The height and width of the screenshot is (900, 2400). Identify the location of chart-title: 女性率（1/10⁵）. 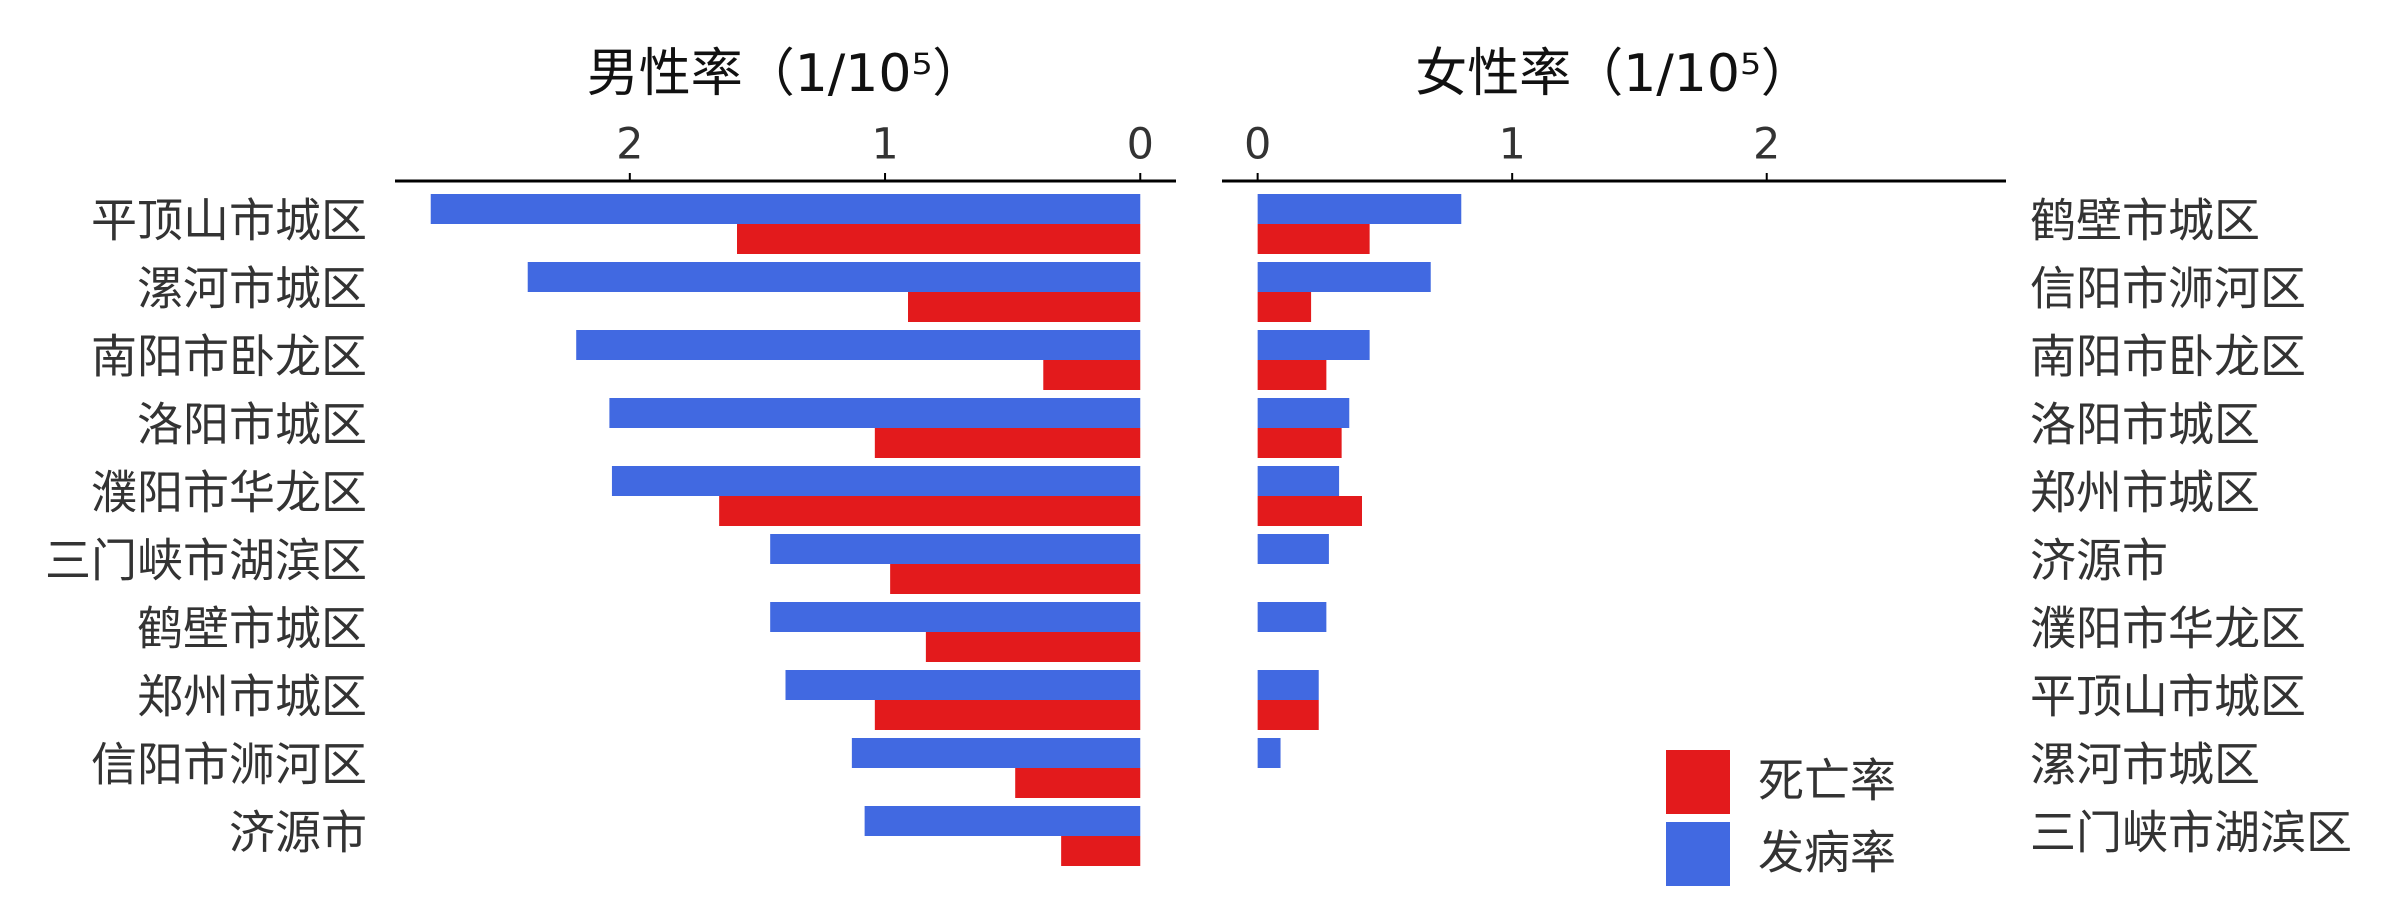
(1614, 74).